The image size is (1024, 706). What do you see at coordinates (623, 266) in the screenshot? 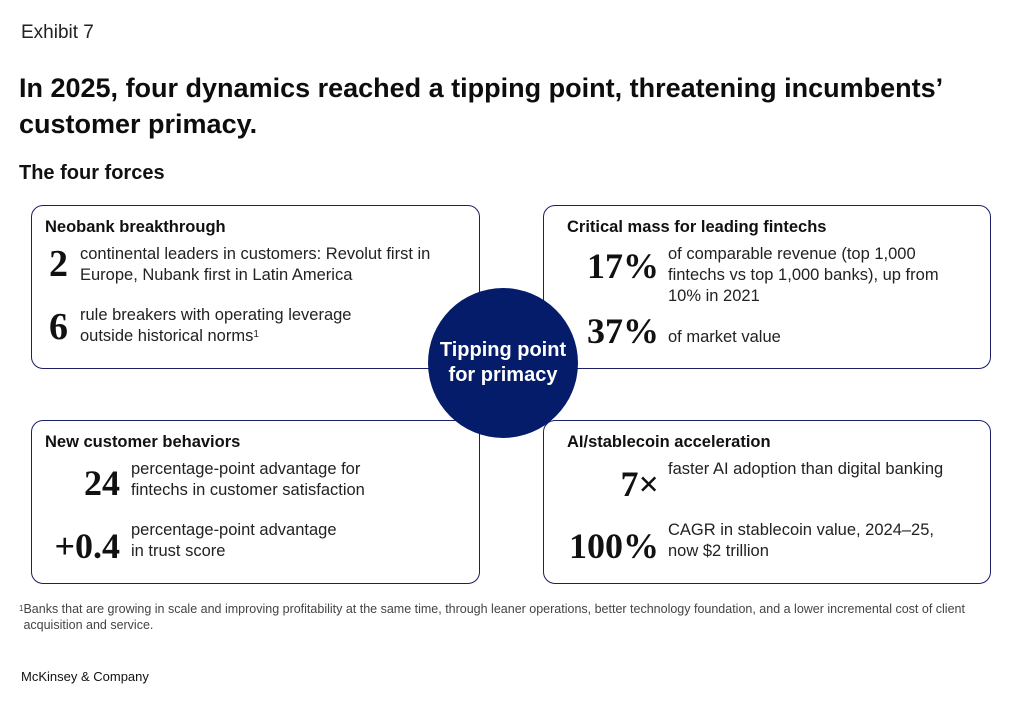
I see `stat-value: 17%` at bounding box center [623, 266].